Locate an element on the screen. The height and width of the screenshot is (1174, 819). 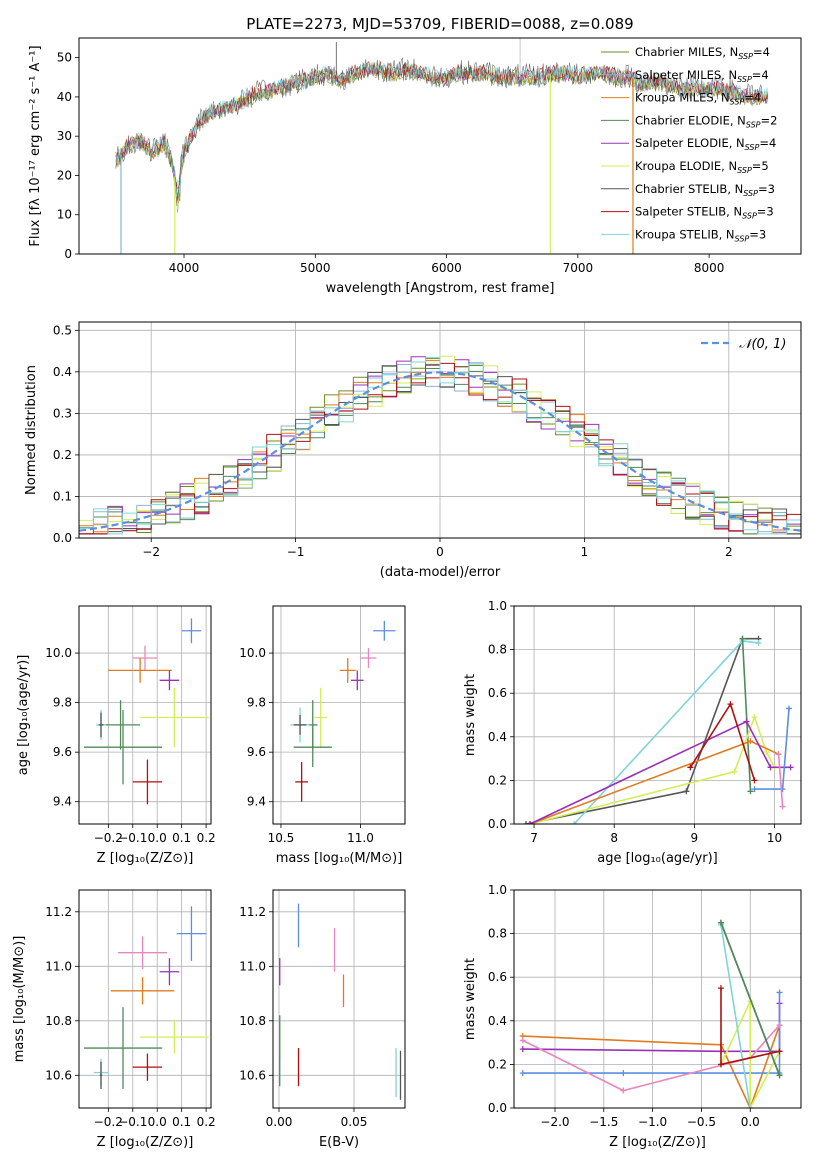
x-tick-label: −1.0 is located at coordinates (652, 1122).